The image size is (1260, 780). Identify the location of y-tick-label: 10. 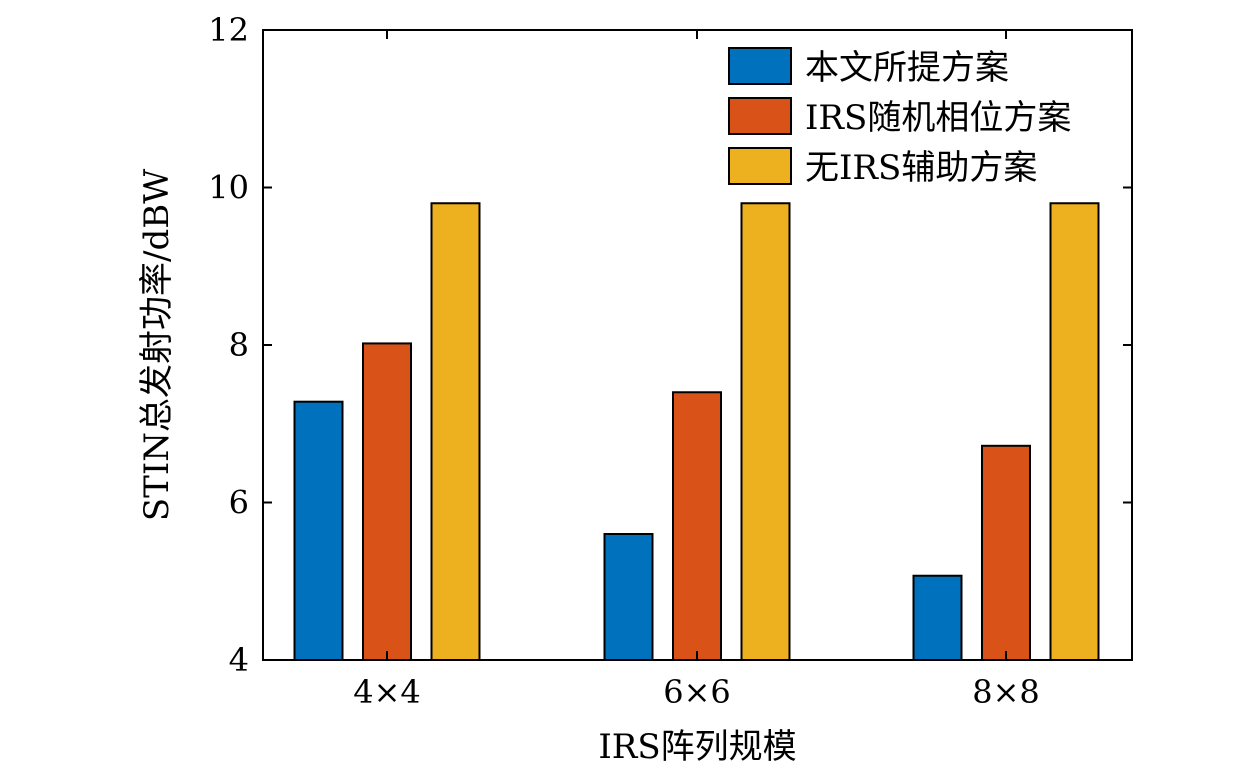
(228, 188).